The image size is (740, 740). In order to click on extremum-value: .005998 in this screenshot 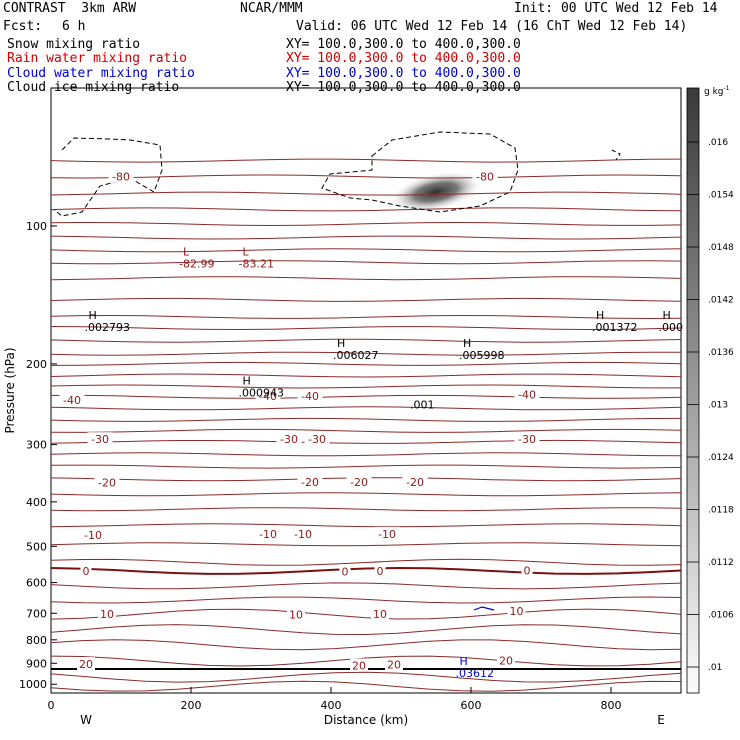, I will do `click(482, 355)`.